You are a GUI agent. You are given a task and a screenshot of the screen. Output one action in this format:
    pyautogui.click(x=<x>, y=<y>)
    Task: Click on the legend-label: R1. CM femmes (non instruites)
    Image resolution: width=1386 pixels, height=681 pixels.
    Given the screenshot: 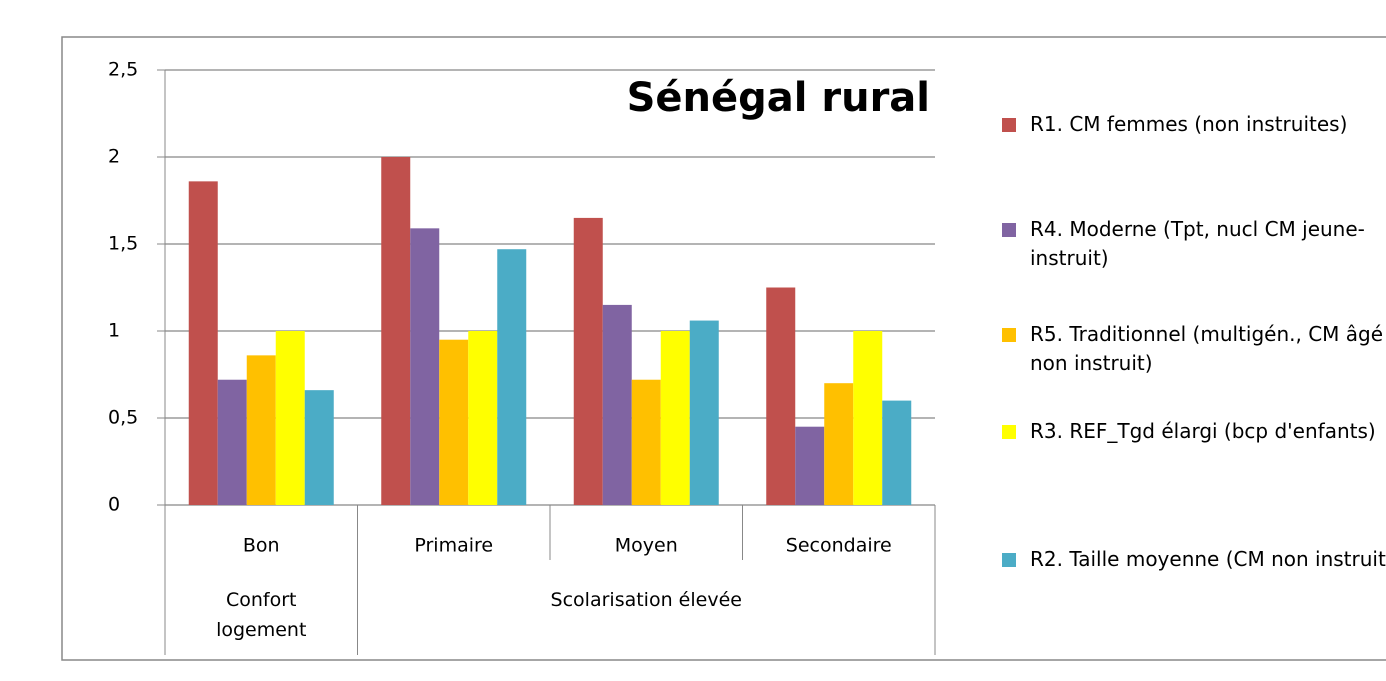 What is the action you would take?
    pyautogui.click(x=1189, y=124)
    